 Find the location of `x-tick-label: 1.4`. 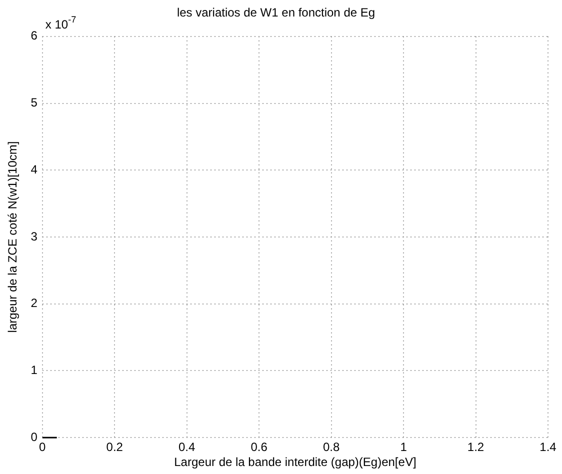

x-tick-label: 1.4 is located at coordinates (548, 447).